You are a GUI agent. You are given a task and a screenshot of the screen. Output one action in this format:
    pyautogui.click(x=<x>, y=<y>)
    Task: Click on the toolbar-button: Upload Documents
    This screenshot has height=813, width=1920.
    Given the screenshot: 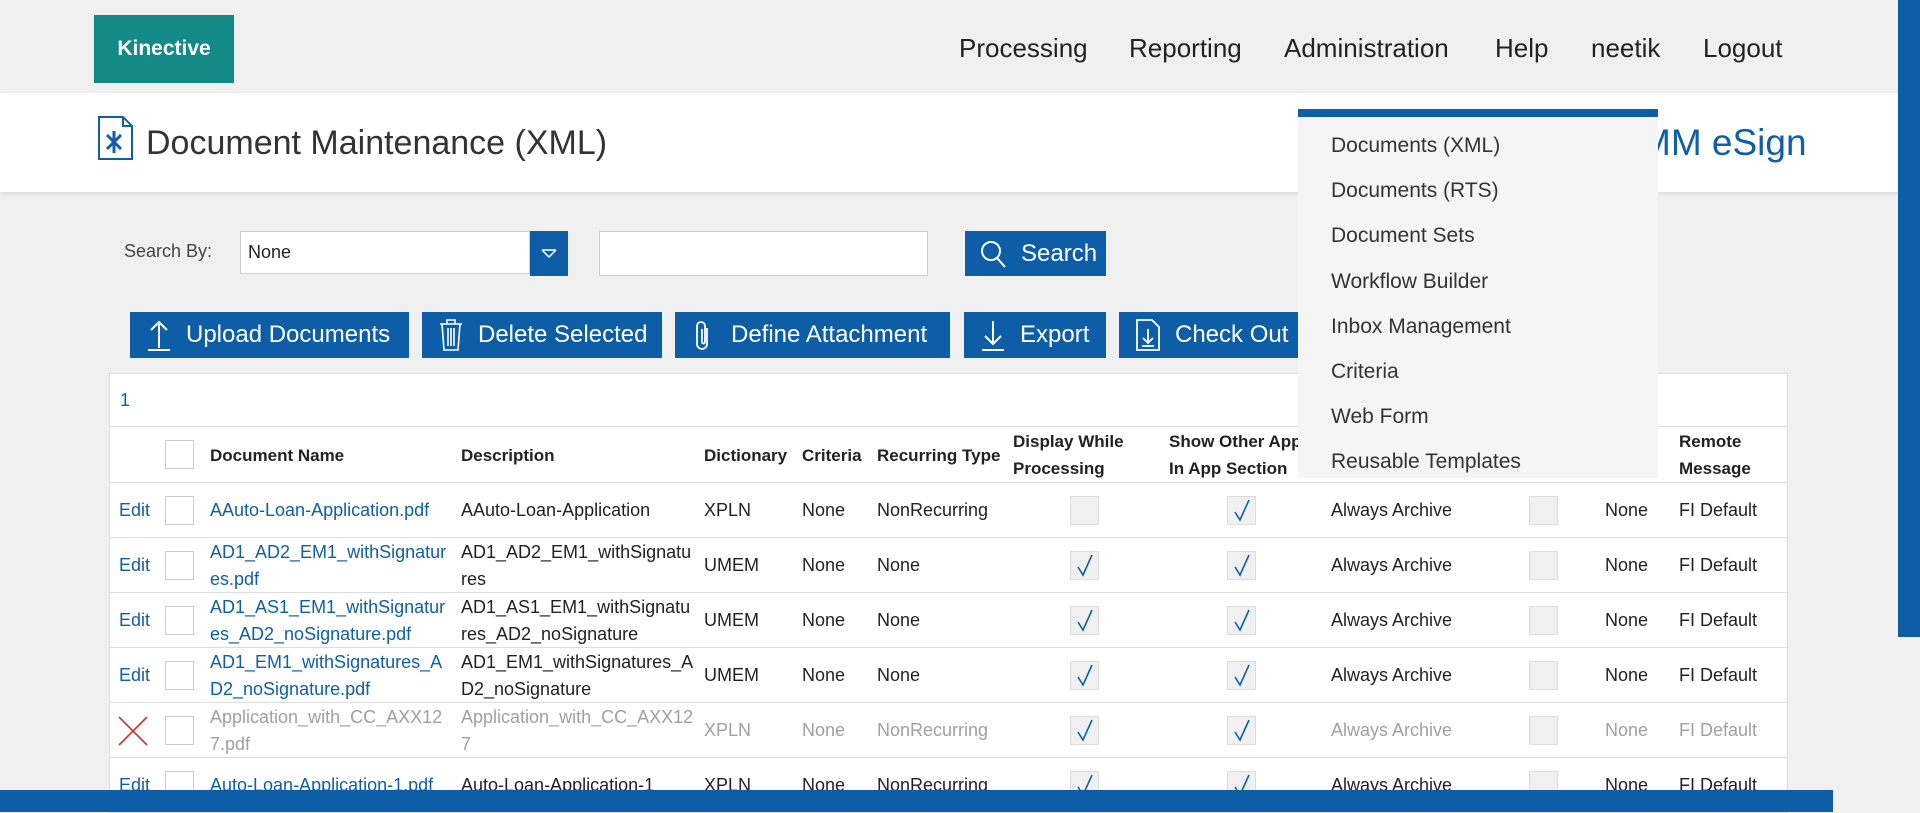 What is the action you would take?
    pyautogui.click(x=269, y=335)
    